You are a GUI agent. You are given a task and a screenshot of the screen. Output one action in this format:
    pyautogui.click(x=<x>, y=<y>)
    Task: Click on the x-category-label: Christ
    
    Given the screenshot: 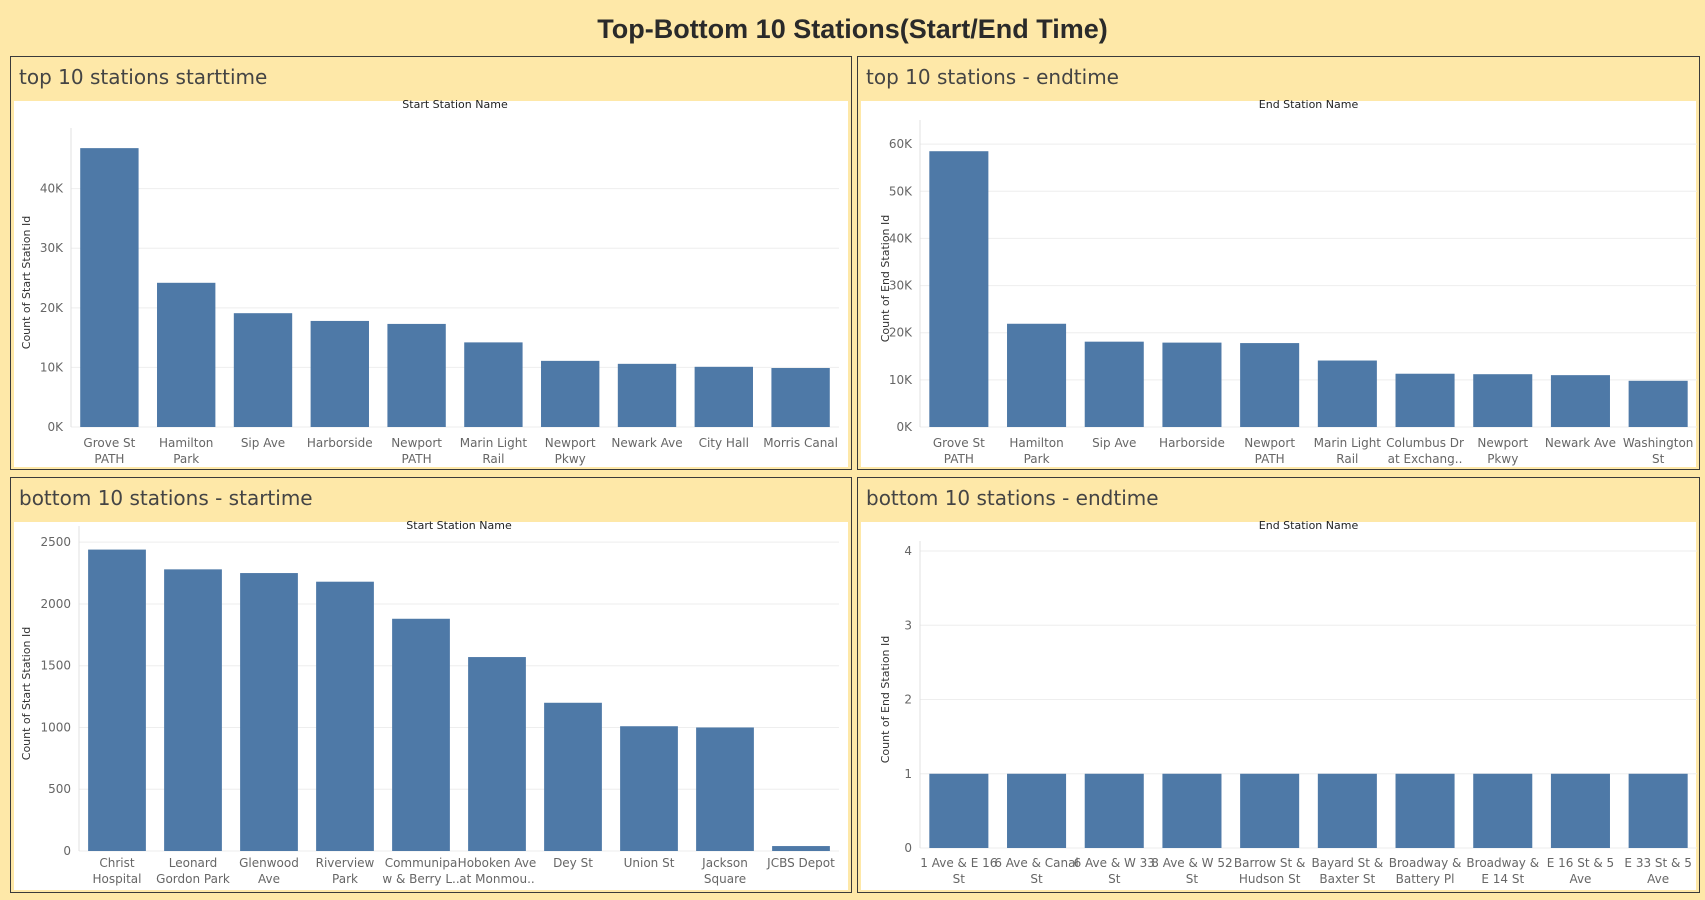 What is the action you would take?
    pyautogui.click(x=117, y=863)
    